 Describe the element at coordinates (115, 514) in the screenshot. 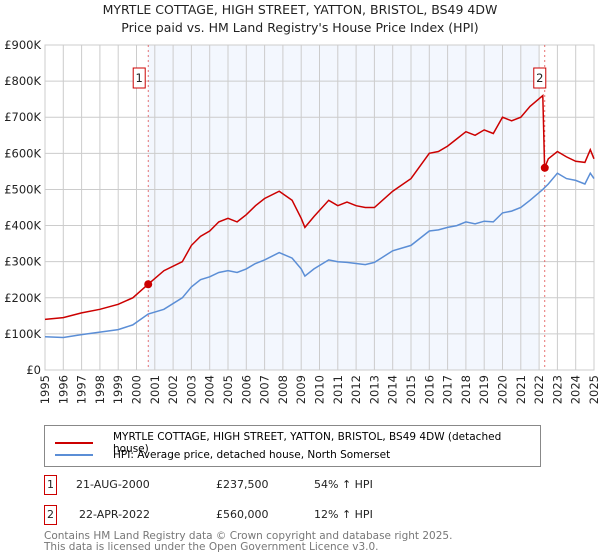

I see `sale-date: 22-APR-2022` at that location.